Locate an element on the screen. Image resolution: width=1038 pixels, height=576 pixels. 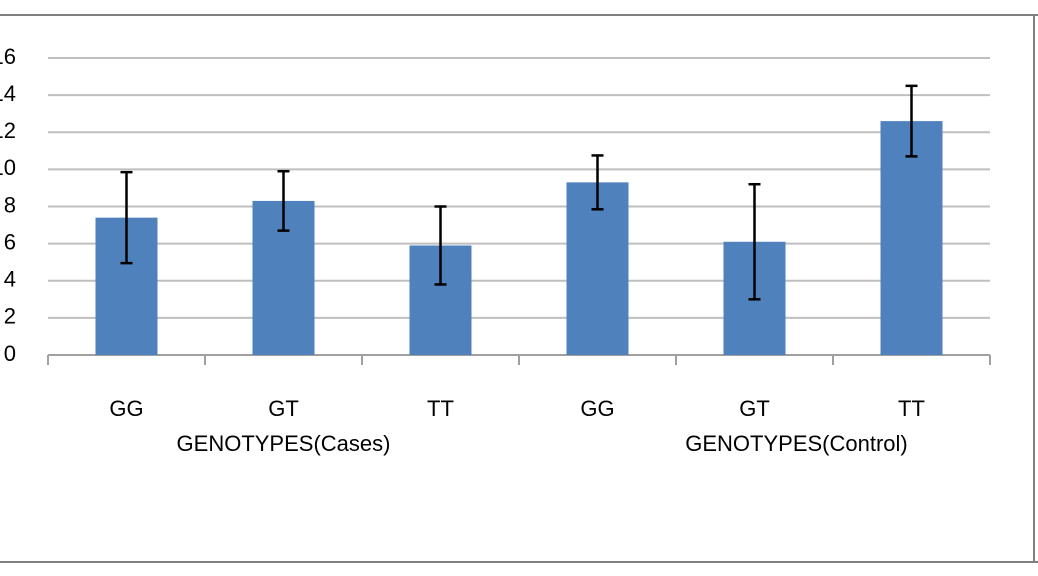
y-tick-label: 8 is located at coordinates (10, 204).